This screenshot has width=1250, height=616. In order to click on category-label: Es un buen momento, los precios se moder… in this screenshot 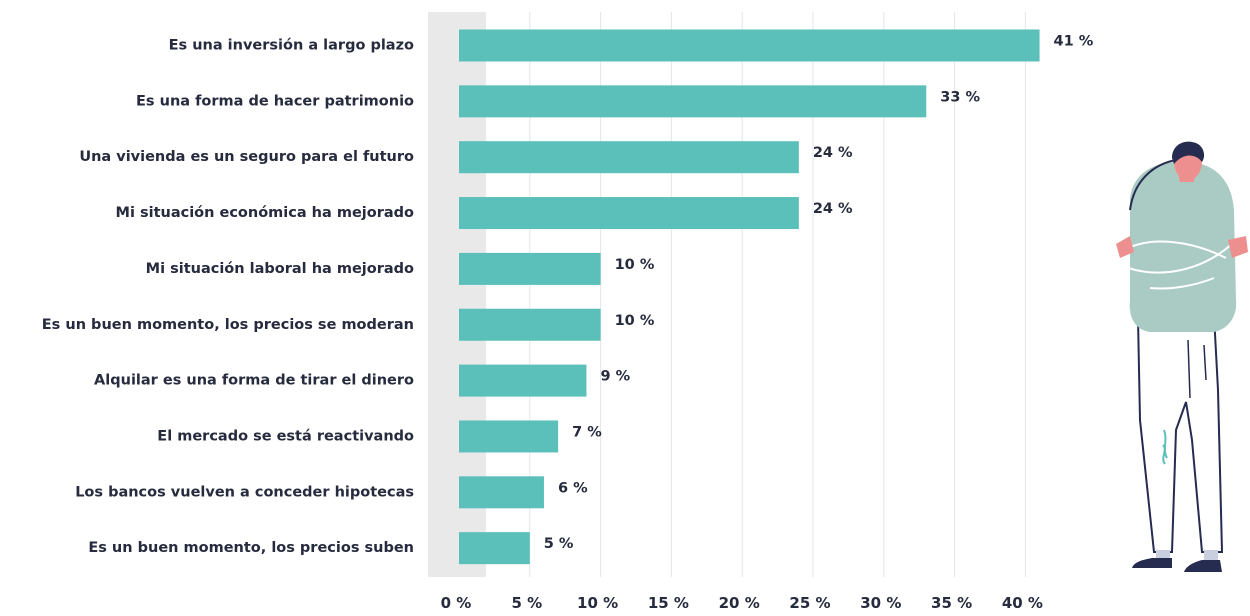, I will do `click(228, 325)`.